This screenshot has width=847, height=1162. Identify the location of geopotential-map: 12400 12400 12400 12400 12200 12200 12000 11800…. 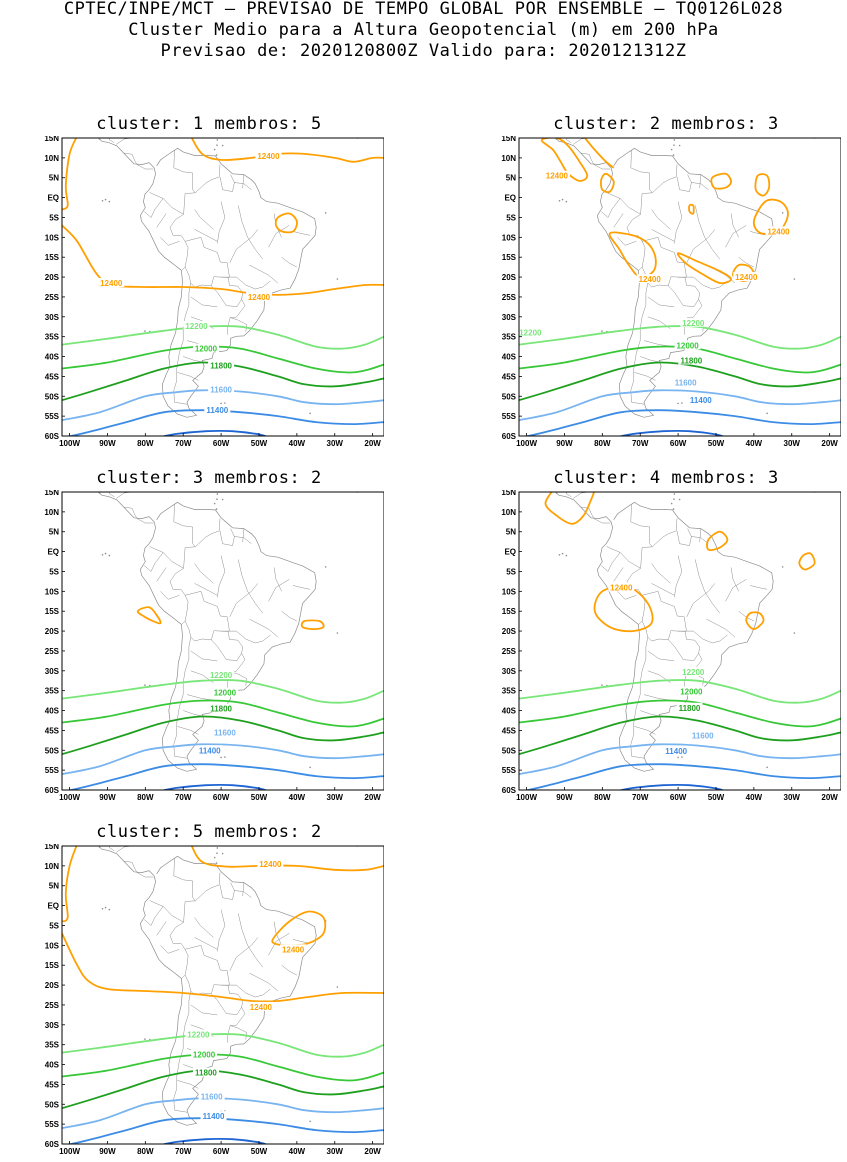
(671, 292).